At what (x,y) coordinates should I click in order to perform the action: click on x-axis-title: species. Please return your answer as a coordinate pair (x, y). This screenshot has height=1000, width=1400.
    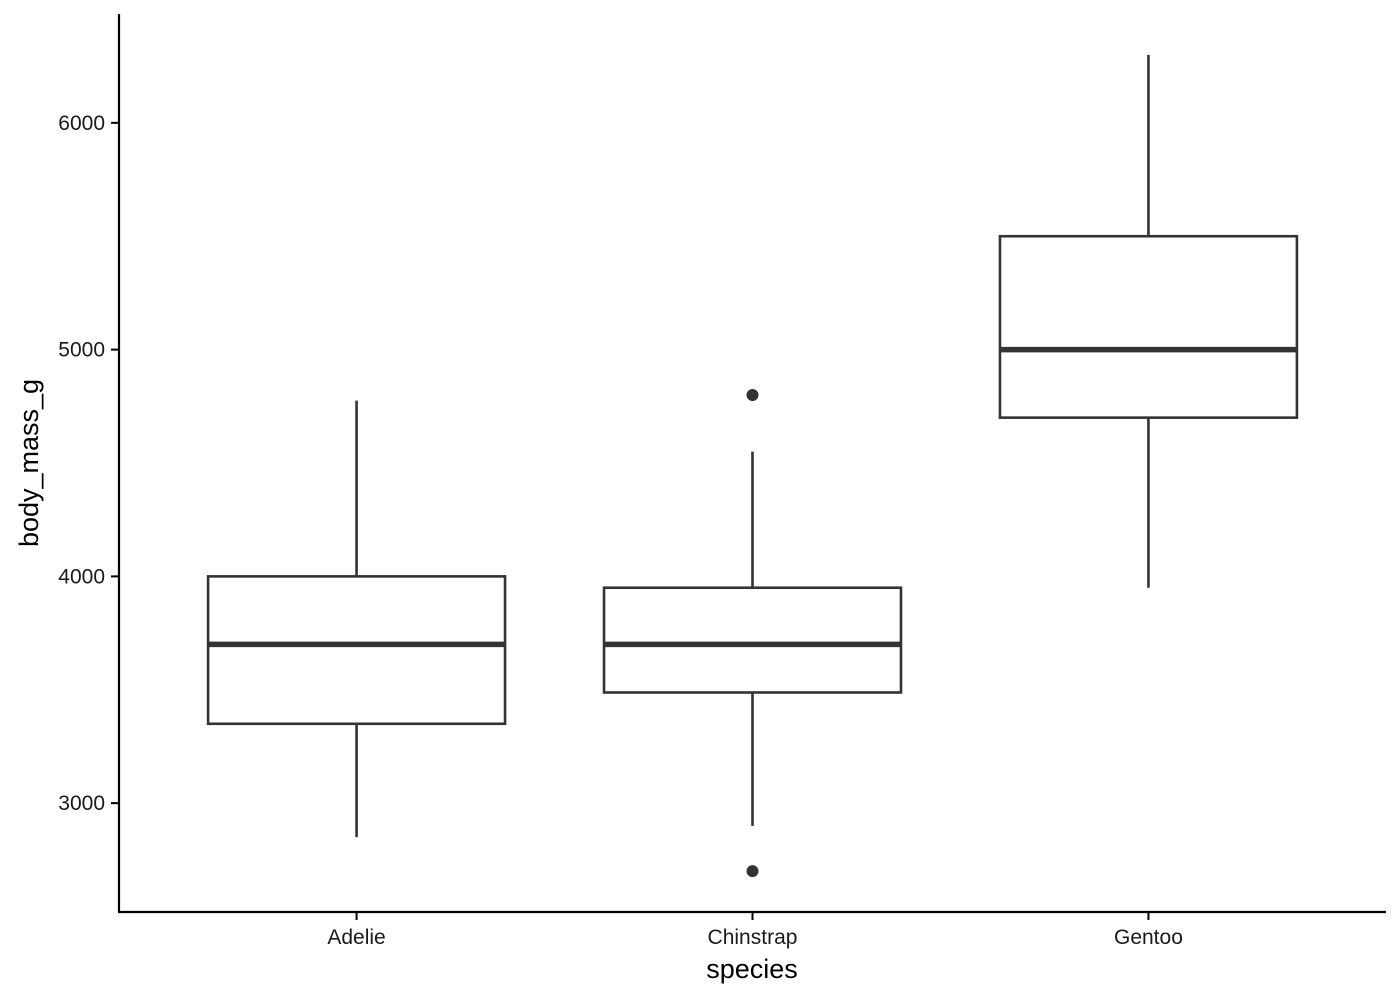
    Looking at the image, I should click on (752, 969).